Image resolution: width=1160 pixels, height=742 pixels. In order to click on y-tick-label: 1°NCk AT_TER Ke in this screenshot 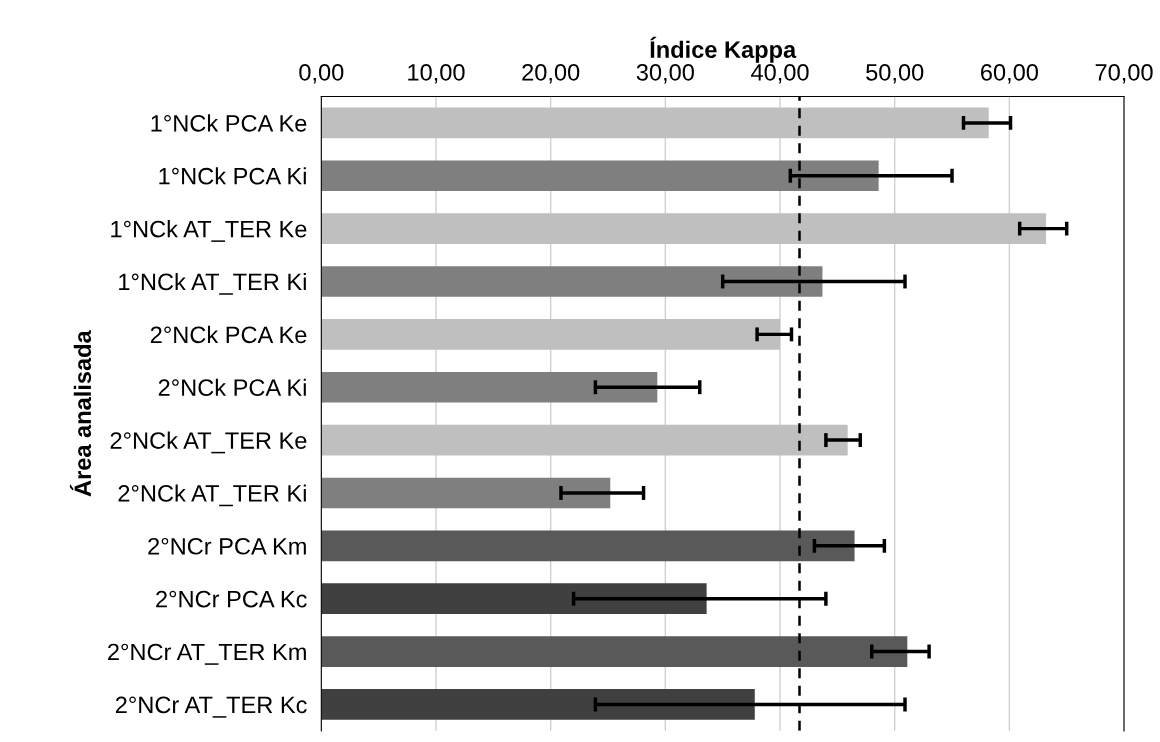, I will do `click(209, 231)`.